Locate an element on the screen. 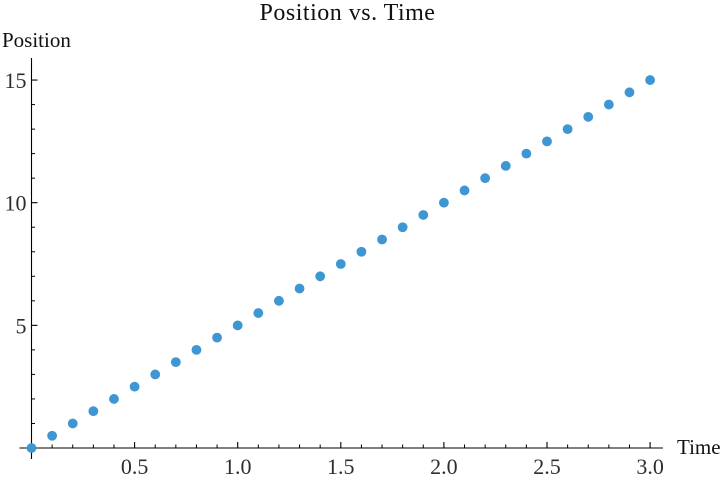 The image size is (720, 481). x-tick-label: 3.0 is located at coordinates (650, 466).